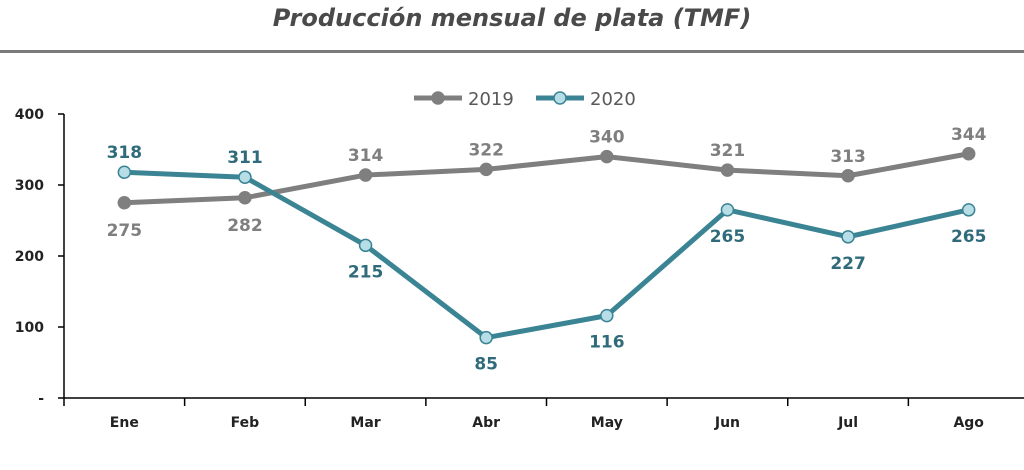  What do you see at coordinates (486, 150) in the screenshot?
I see `data-label-2019: 322` at bounding box center [486, 150].